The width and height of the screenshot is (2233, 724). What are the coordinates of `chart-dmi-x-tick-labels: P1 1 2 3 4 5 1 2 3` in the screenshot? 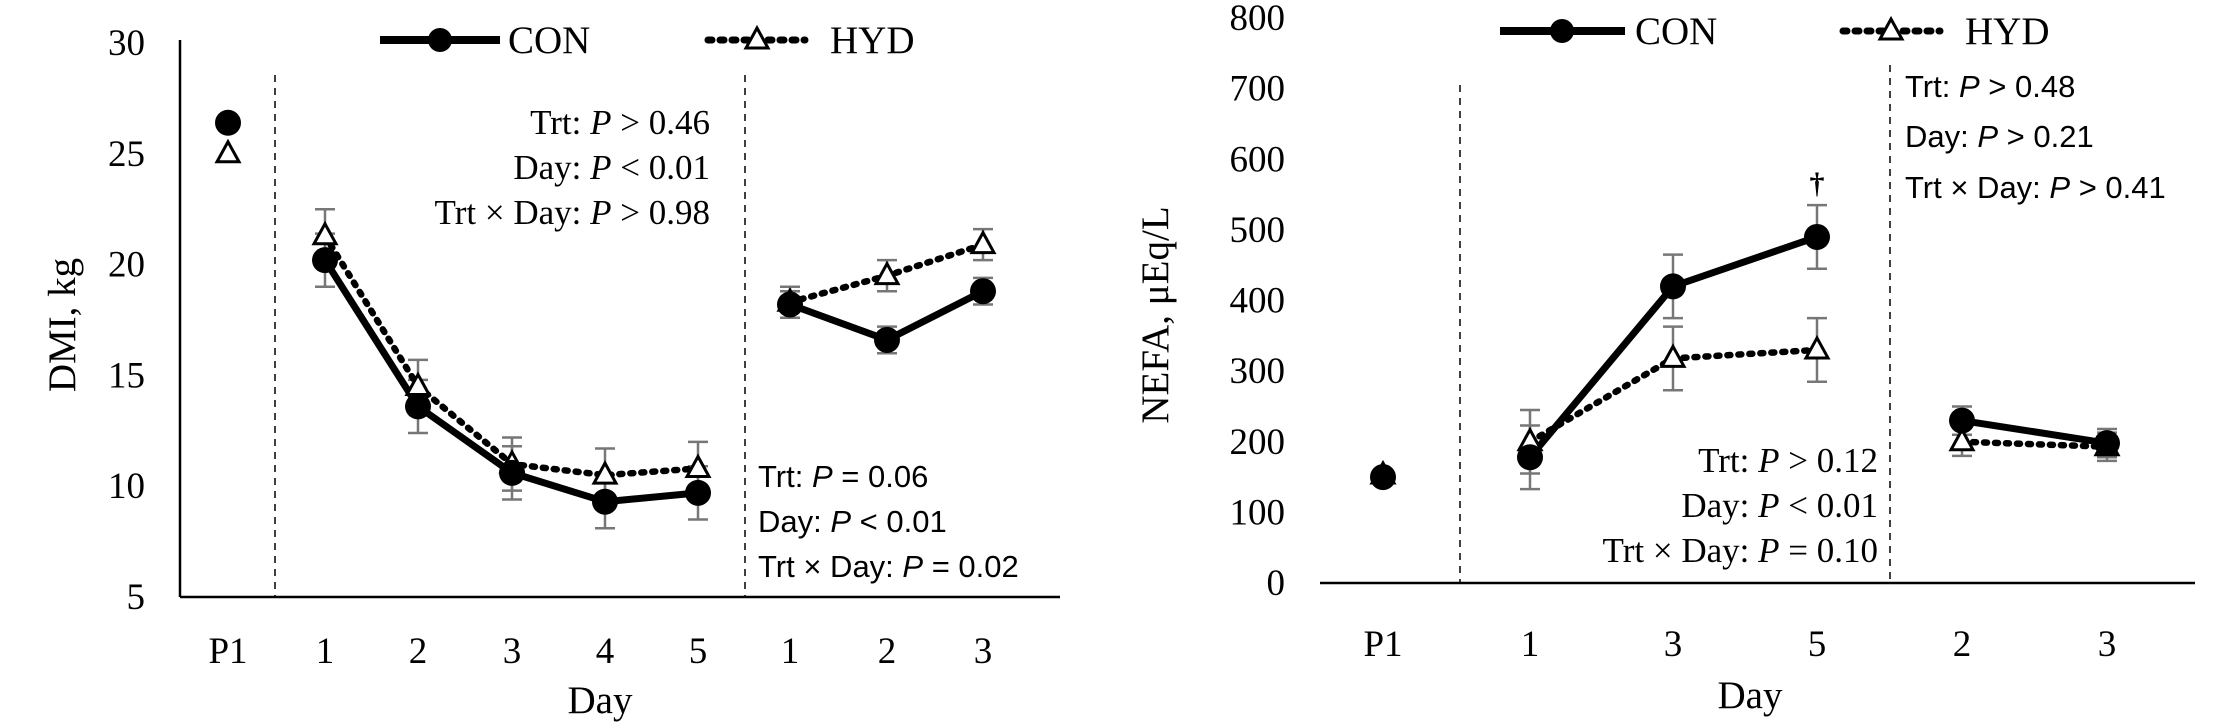 It's located at (600, 651).